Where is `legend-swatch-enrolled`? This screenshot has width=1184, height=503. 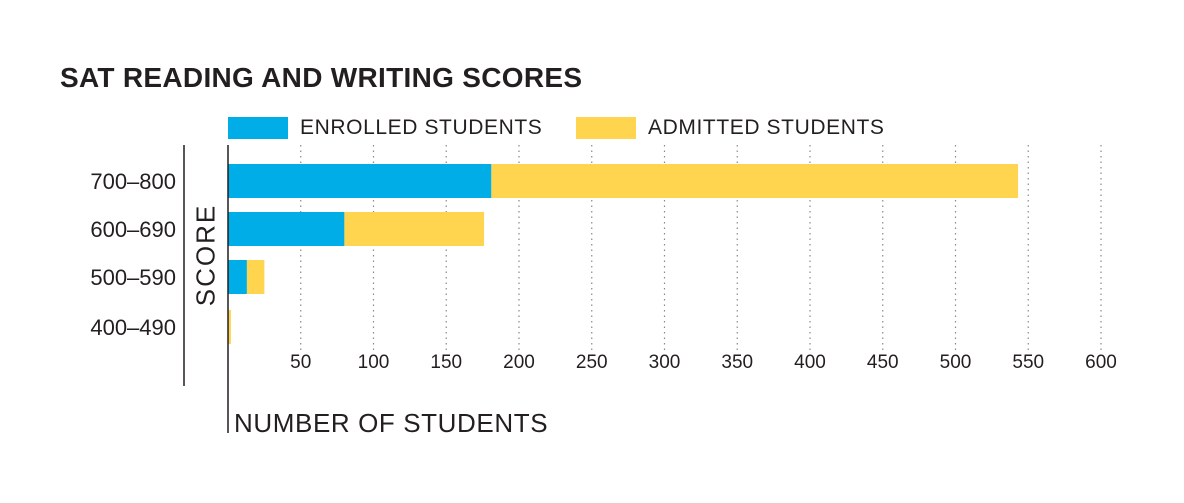 legend-swatch-enrolled is located at coordinates (258, 128).